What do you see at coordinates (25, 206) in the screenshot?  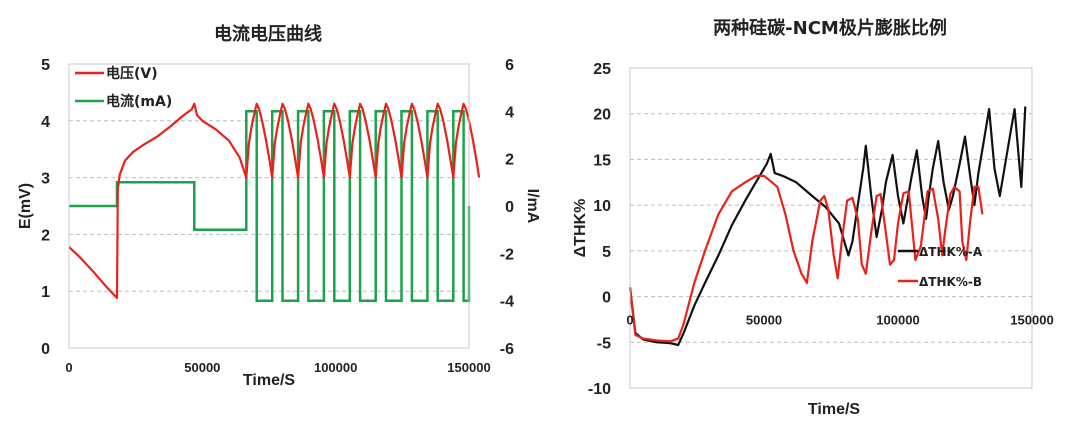 I see `chart1-y-axis-label: E(mV)` at bounding box center [25, 206].